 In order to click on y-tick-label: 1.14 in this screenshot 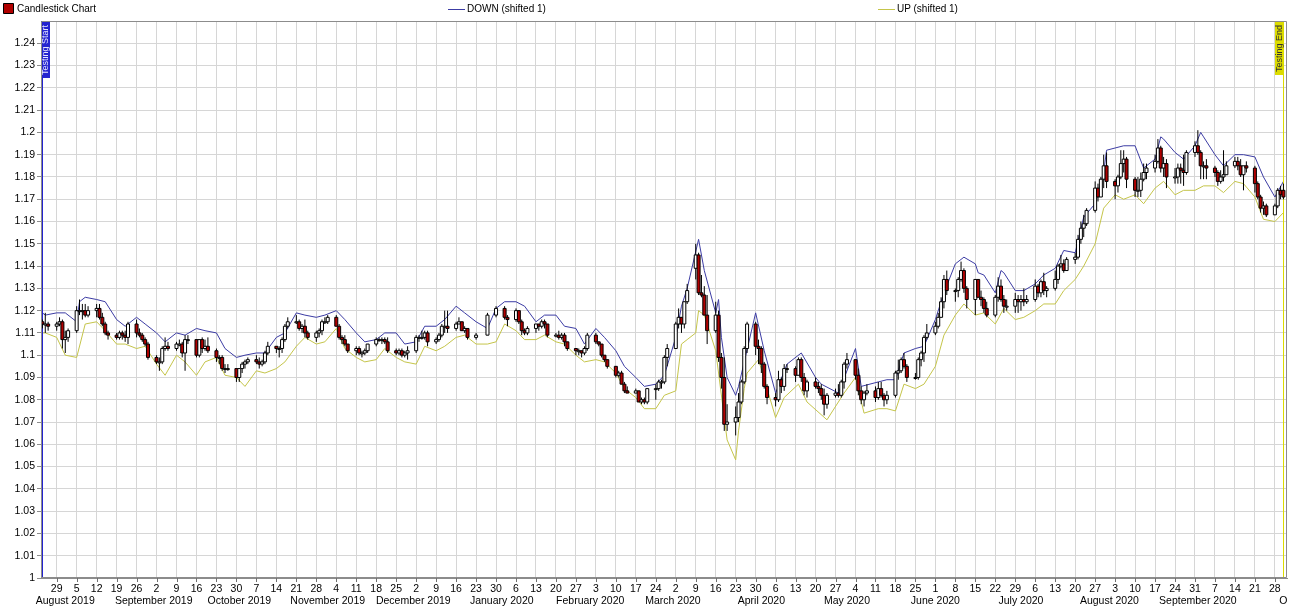, I will do `click(25, 264)`.